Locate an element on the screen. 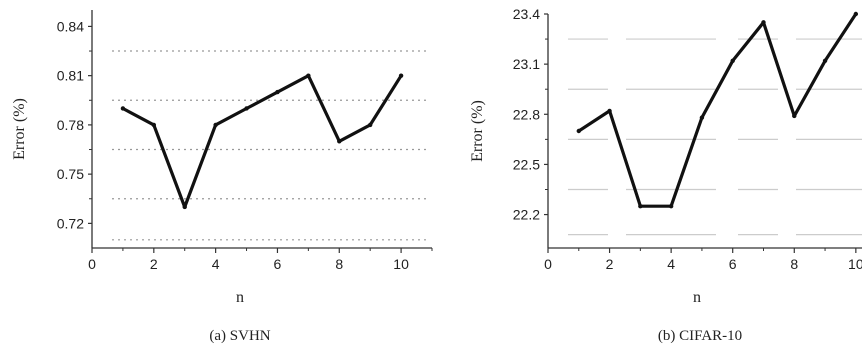 The width and height of the screenshot is (862, 359). svhn-x-tick-label: 4 is located at coordinates (216, 264).